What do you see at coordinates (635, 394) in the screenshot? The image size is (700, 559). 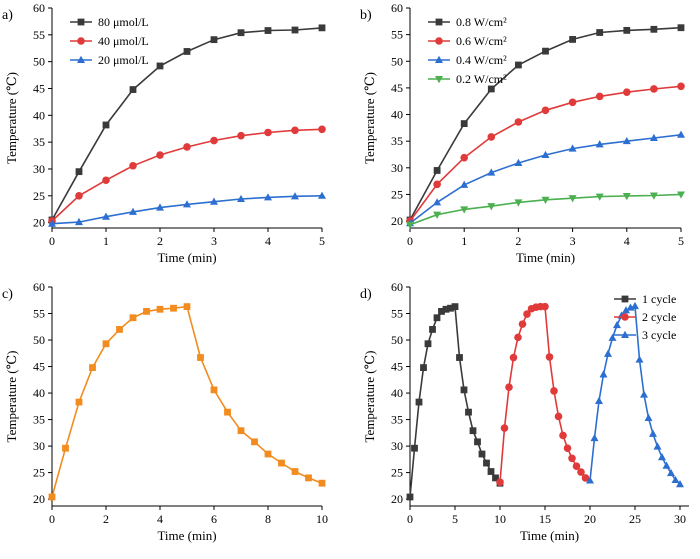 I see `series-3-cycle` at bounding box center [635, 394].